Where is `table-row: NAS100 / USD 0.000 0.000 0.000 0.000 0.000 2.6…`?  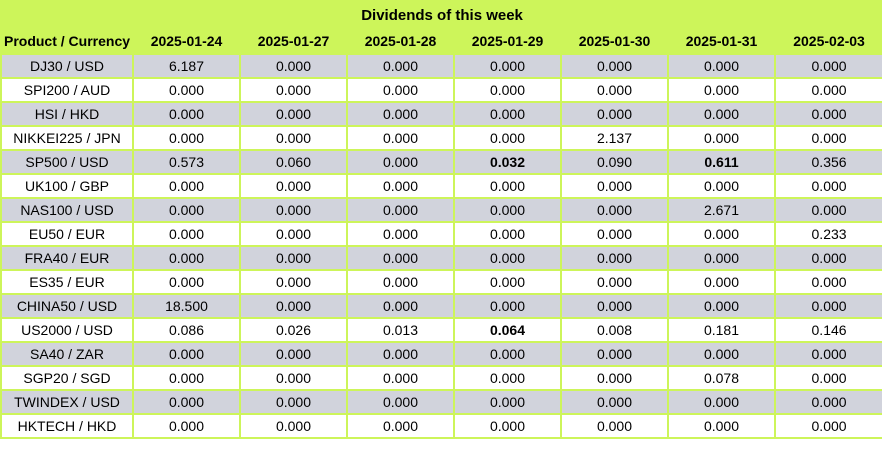
table-row: NAS100 / USD 0.000 0.000 0.000 0.000 0.000 2.6… is located at coordinates (441, 210).